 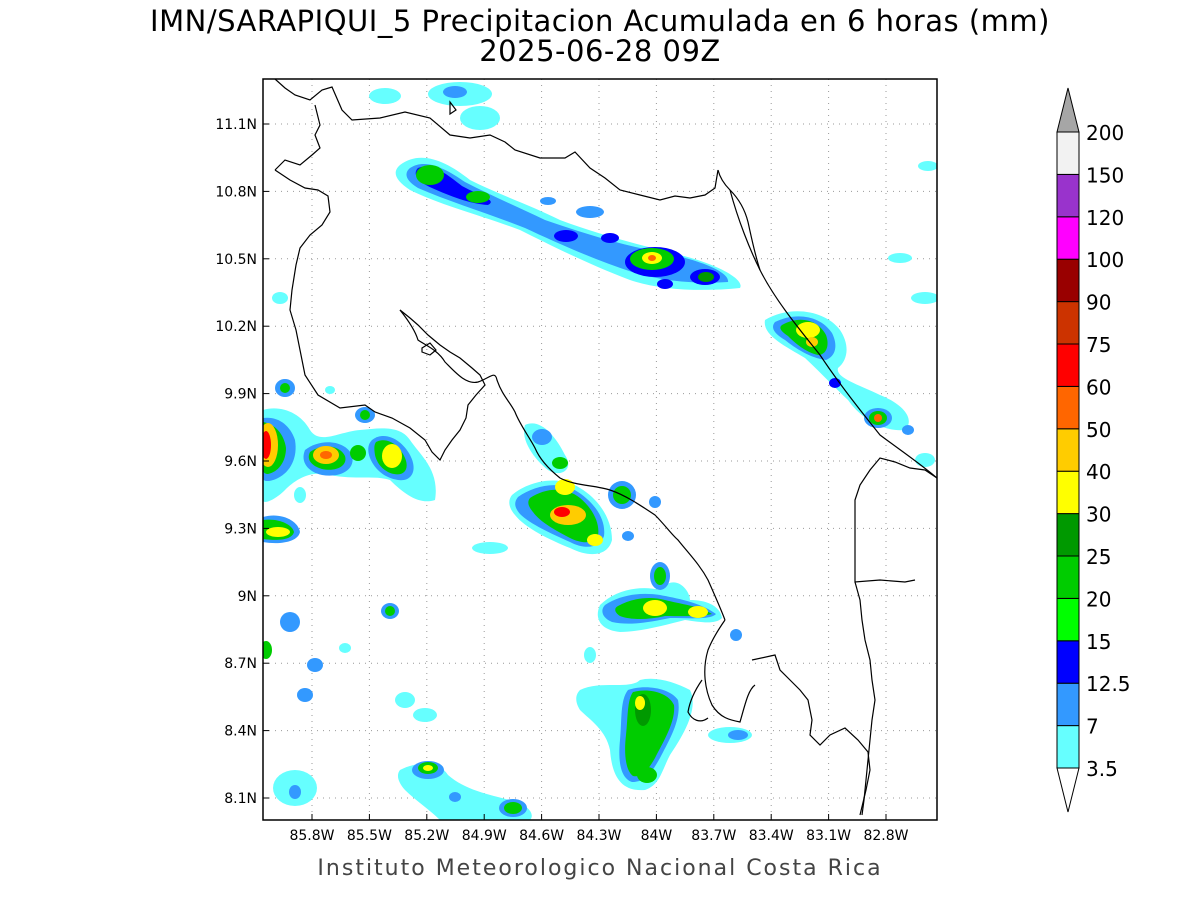 I want to click on color-legend: 3.5 7 12.5 15 20 25 30 40 50 60 75 90 100 120 150 200, so click(x=1093, y=450).